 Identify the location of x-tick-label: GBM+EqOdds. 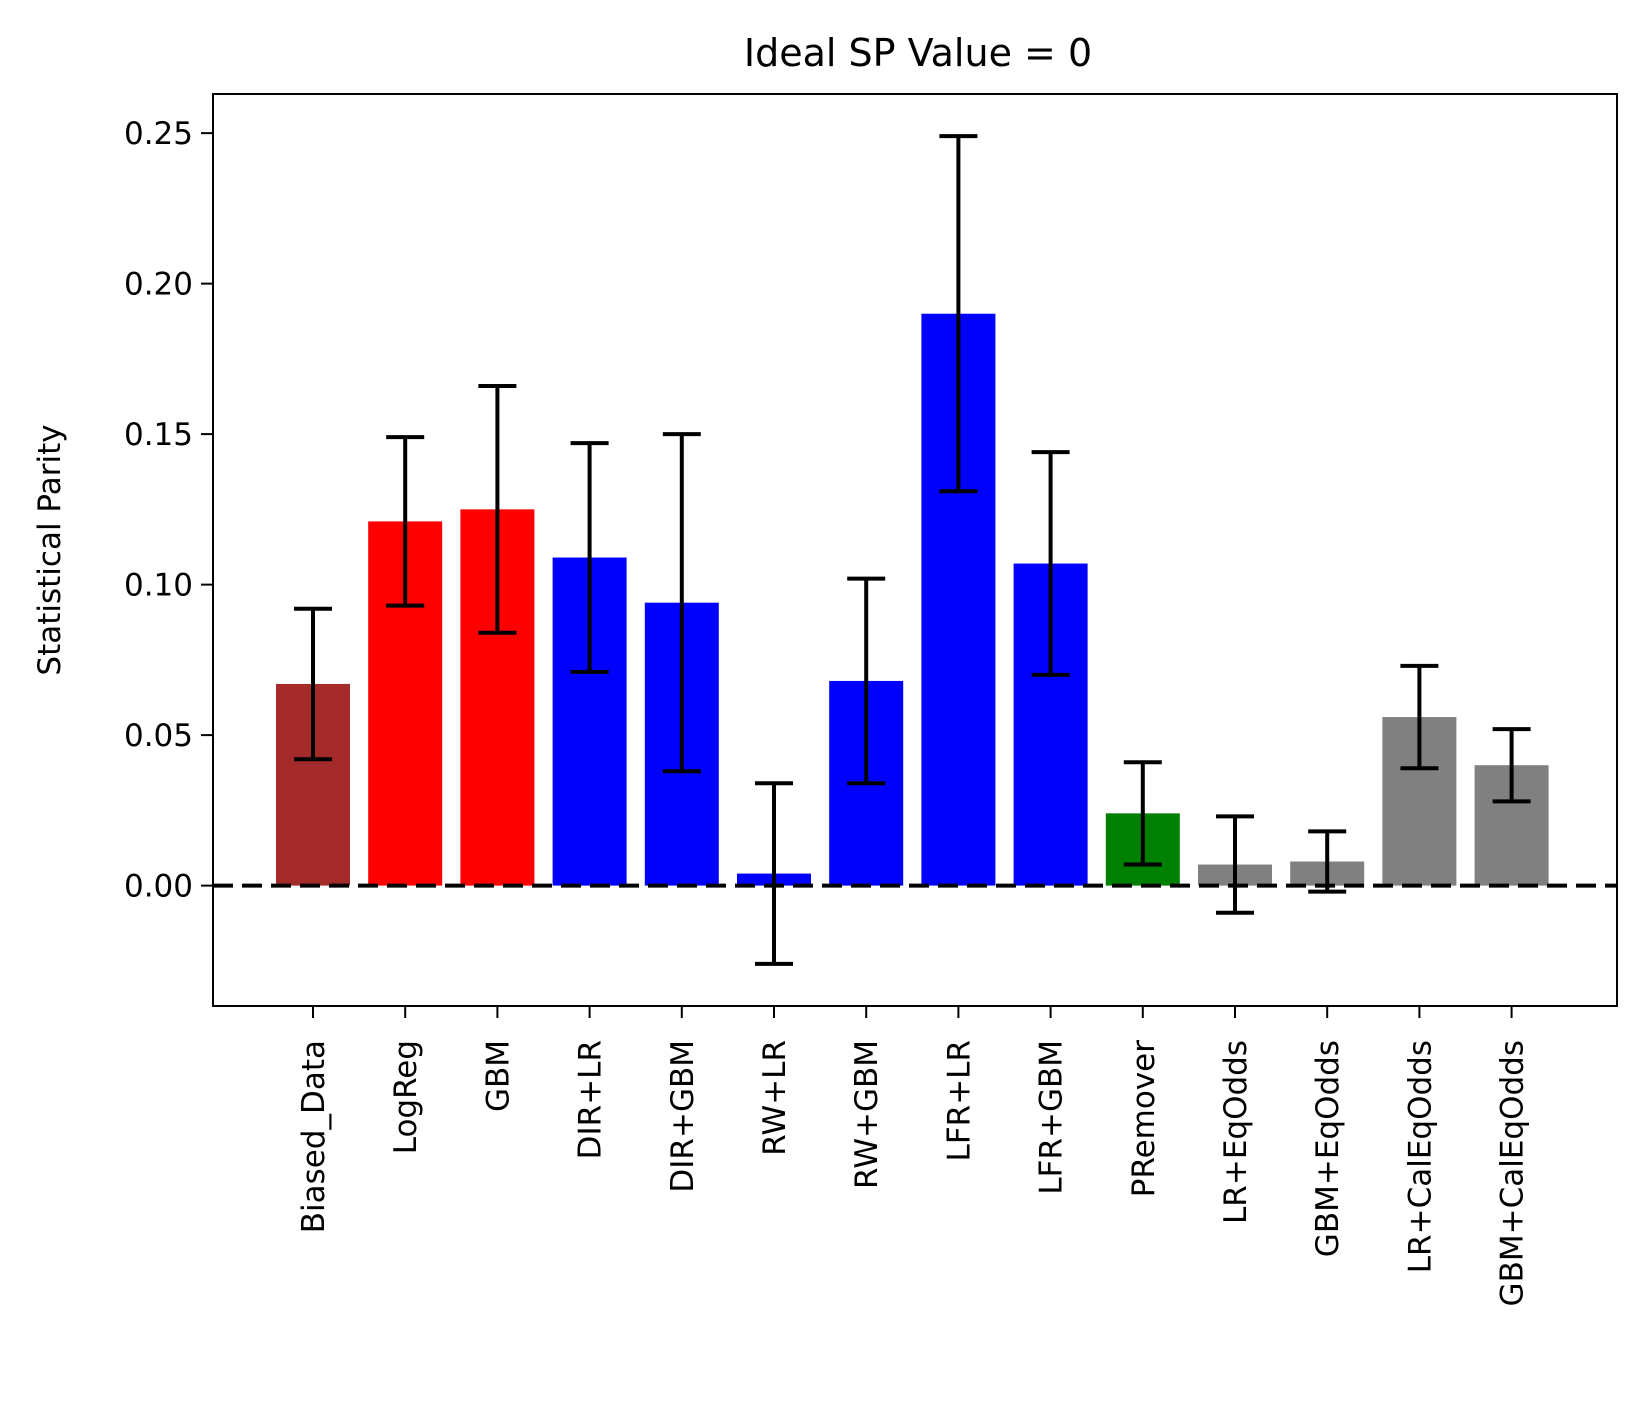
(1328, 1148).